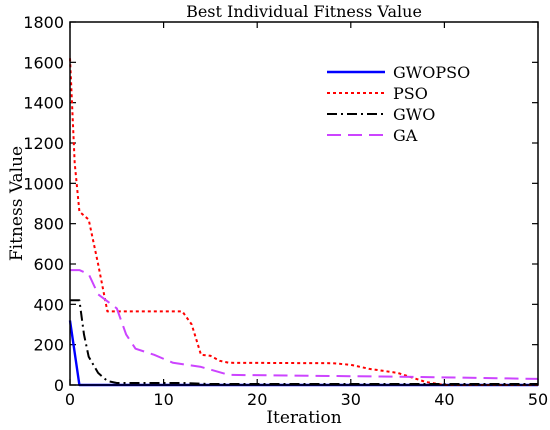 The image size is (550, 430). I want to click on y-tick-label: 1800, so click(43, 22).